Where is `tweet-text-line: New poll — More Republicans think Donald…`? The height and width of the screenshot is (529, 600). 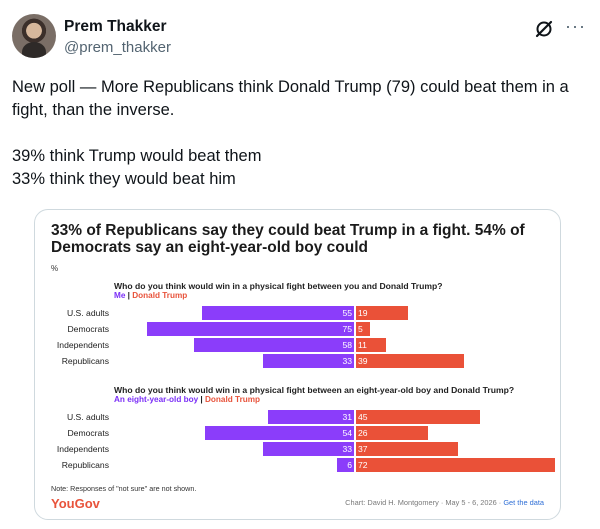 tweet-text-line: New poll — More Republicans think Donald… is located at coordinates (290, 98).